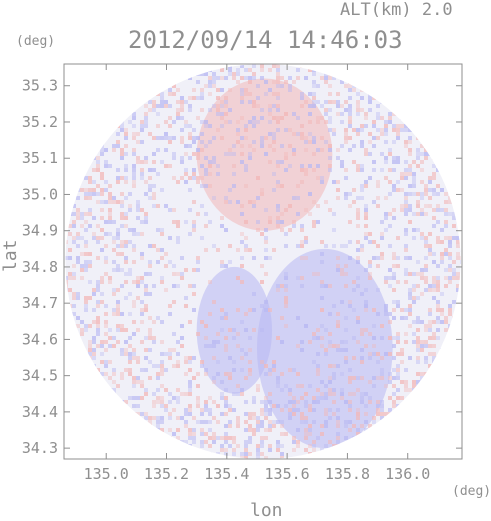 This screenshot has height=521, width=491. What do you see at coordinates (40, 231) in the screenshot?
I see `y-tick-label: 34.9` at bounding box center [40, 231].